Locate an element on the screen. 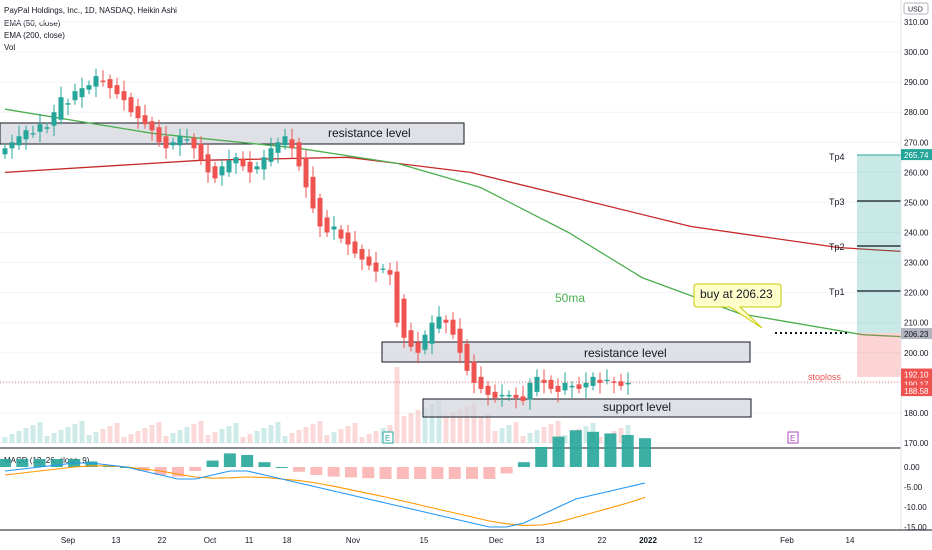  currency-badge is located at coordinates (916, 8).